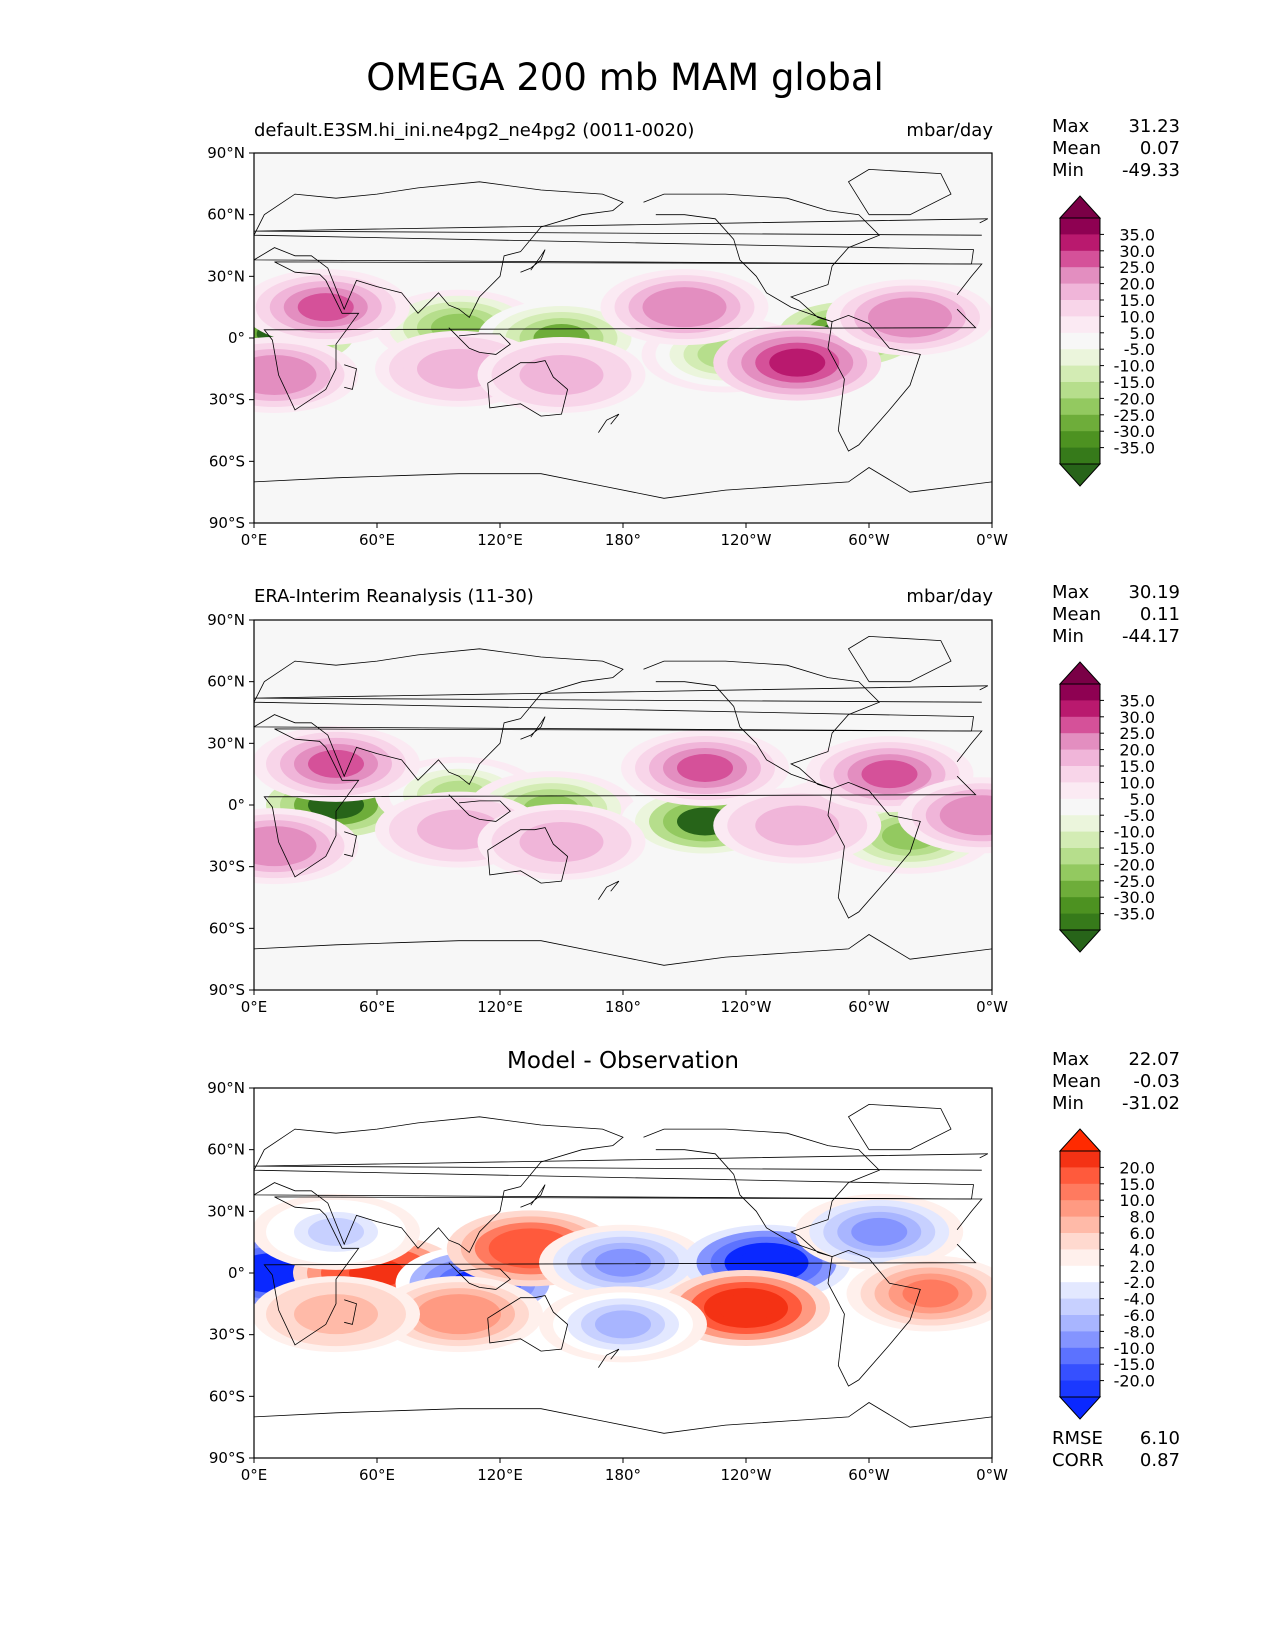 The width and height of the screenshot is (1275, 1650). Describe the element at coordinates (226, 620) in the screenshot. I see `y-tick-label: 90°N` at that location.